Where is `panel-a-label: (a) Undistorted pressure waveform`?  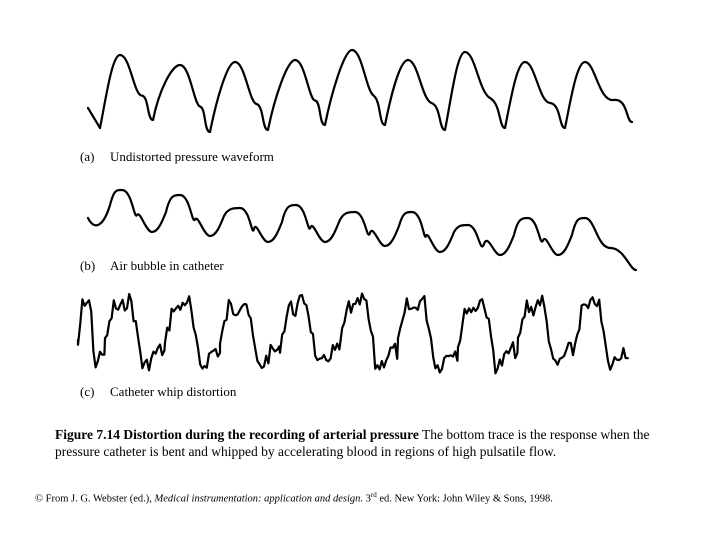
panel-a-label: (a) Undistorted pressure waveform is located at coordinates (177, 157).